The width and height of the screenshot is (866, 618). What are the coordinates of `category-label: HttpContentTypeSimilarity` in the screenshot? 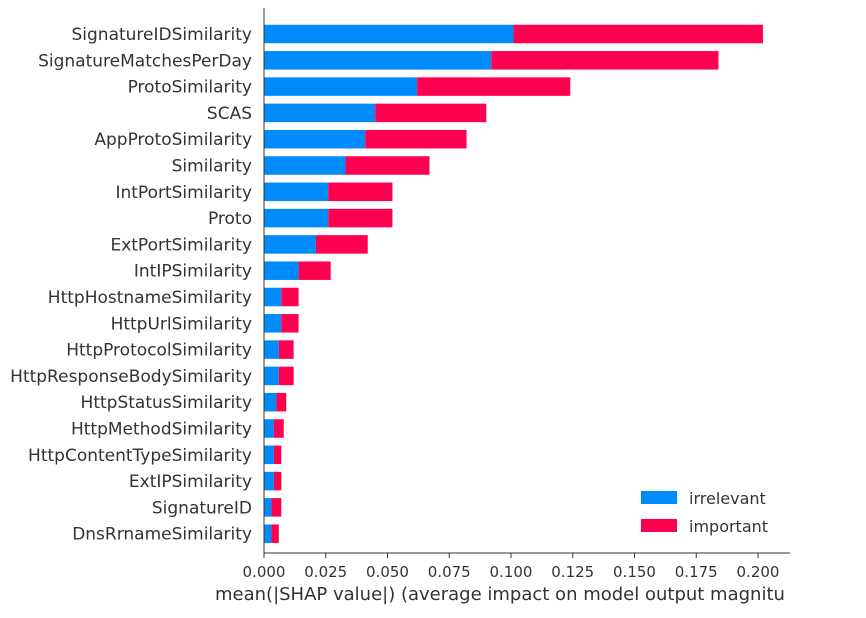 It's located at (140, 456).